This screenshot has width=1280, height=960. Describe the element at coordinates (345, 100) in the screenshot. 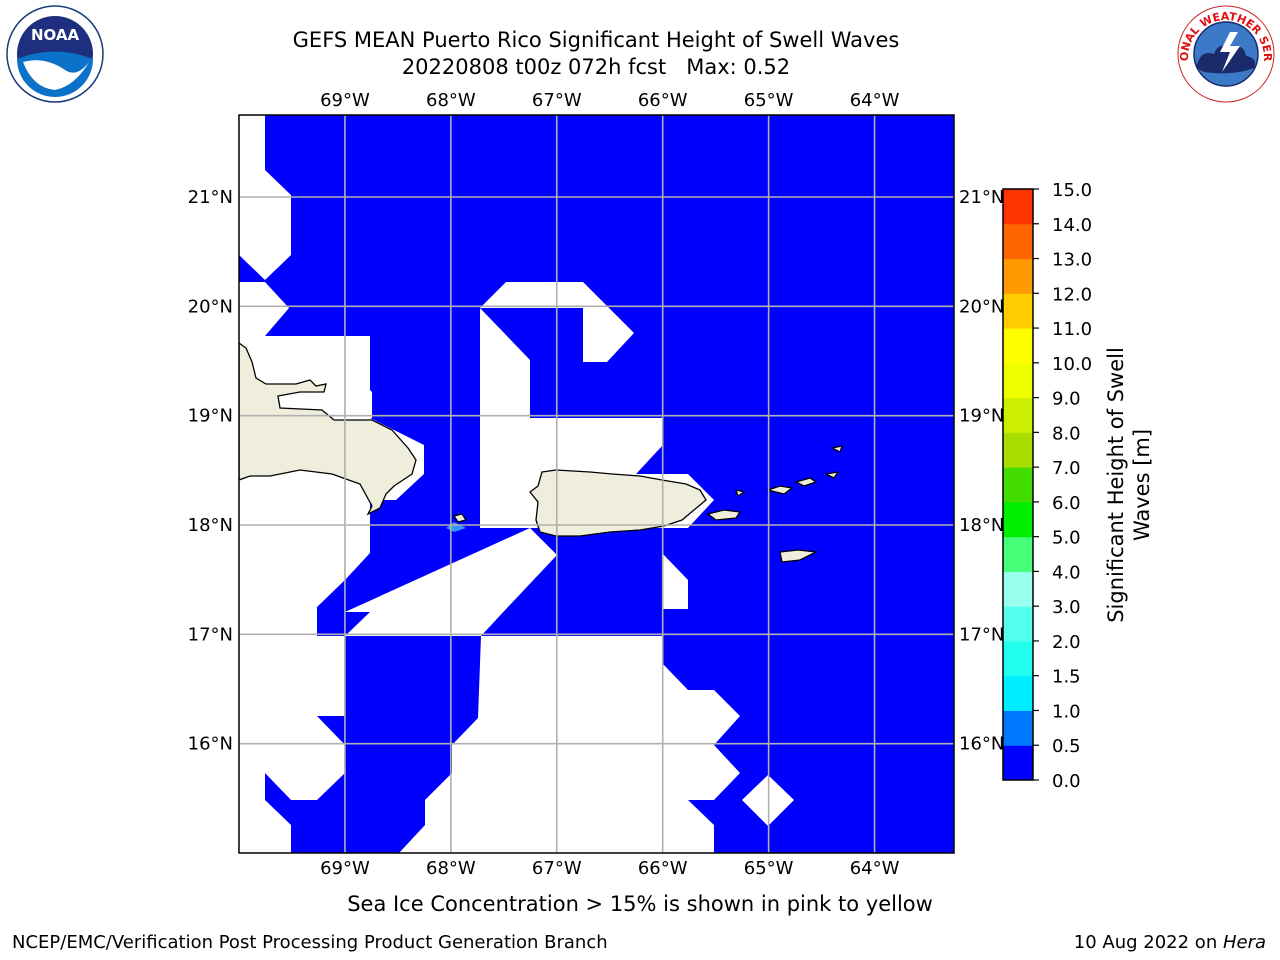

I see `lon-label-top: 69°W` at that location.